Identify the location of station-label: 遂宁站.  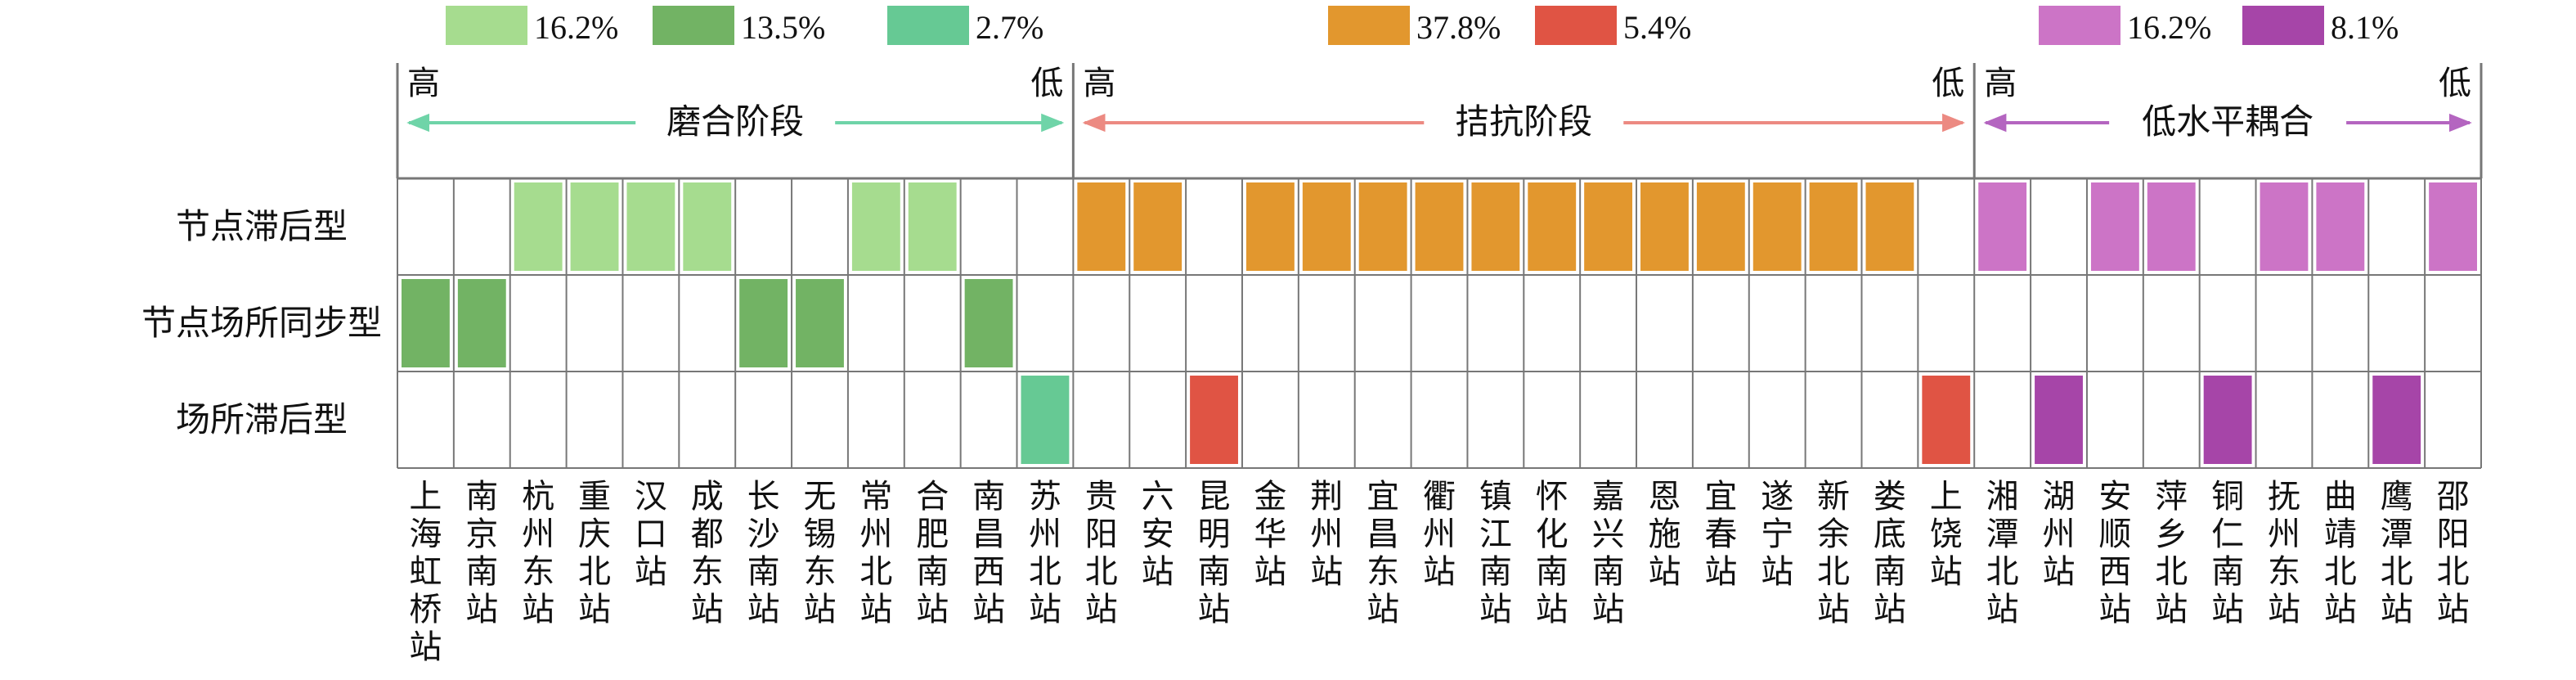
(1777, 534).